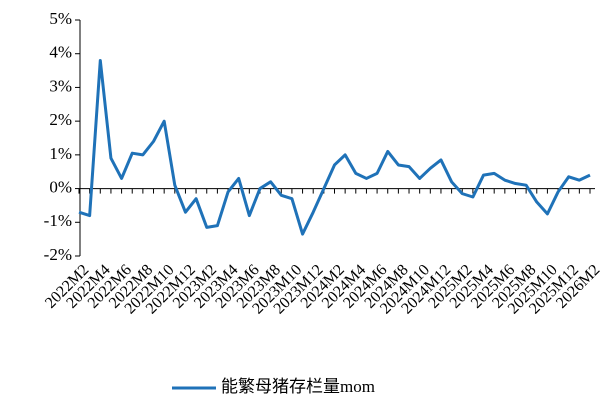 The height and width of the screenshot is (407, 606). I want to click on y-tick-label: -1%, so click(58, 220).